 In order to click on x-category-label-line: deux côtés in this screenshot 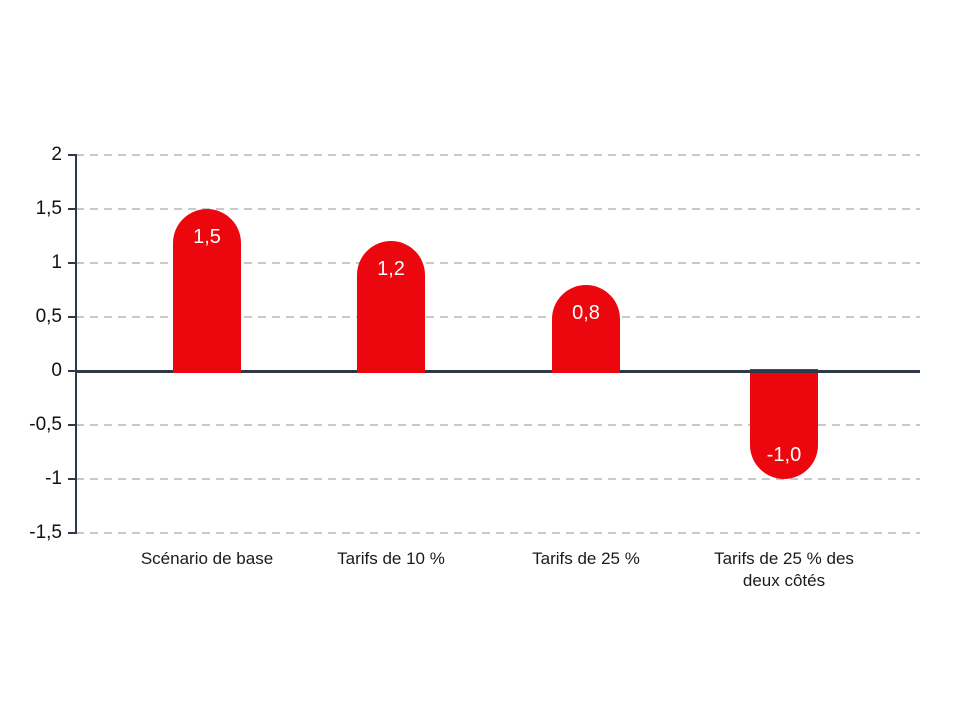, I will do `click(784, 580)`.